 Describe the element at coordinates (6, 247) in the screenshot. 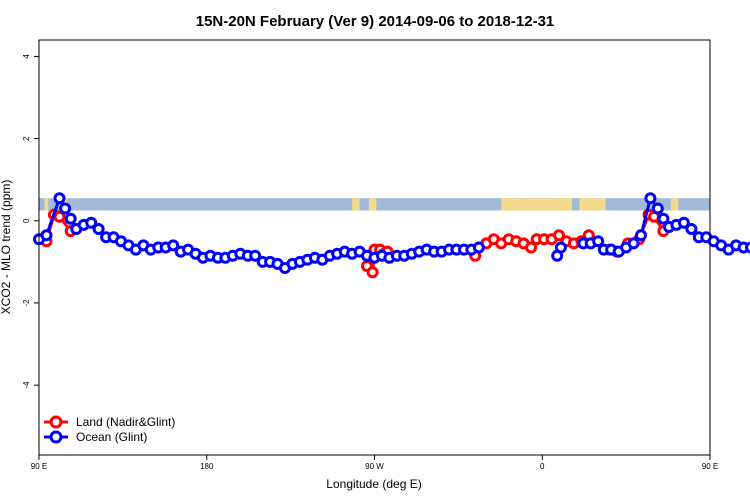

I see `y-axis-label: XCO2 - MLO trend (ppm)` at that location.